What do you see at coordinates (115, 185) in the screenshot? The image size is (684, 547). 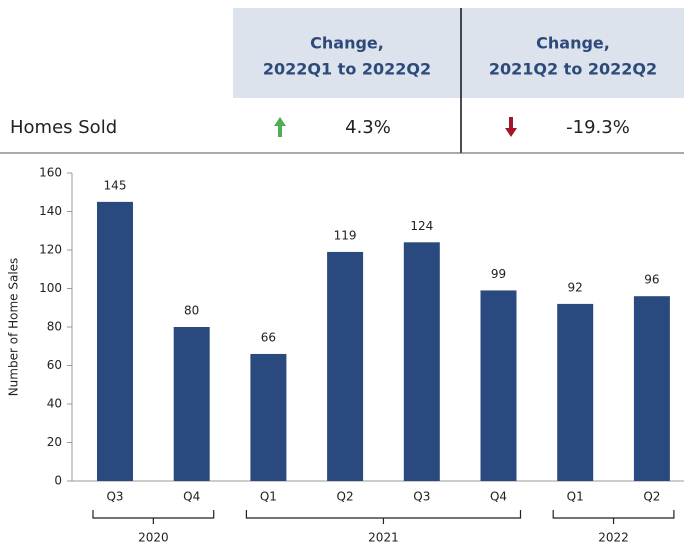 I see `value-label: 145` at bounding box center [115, 185].